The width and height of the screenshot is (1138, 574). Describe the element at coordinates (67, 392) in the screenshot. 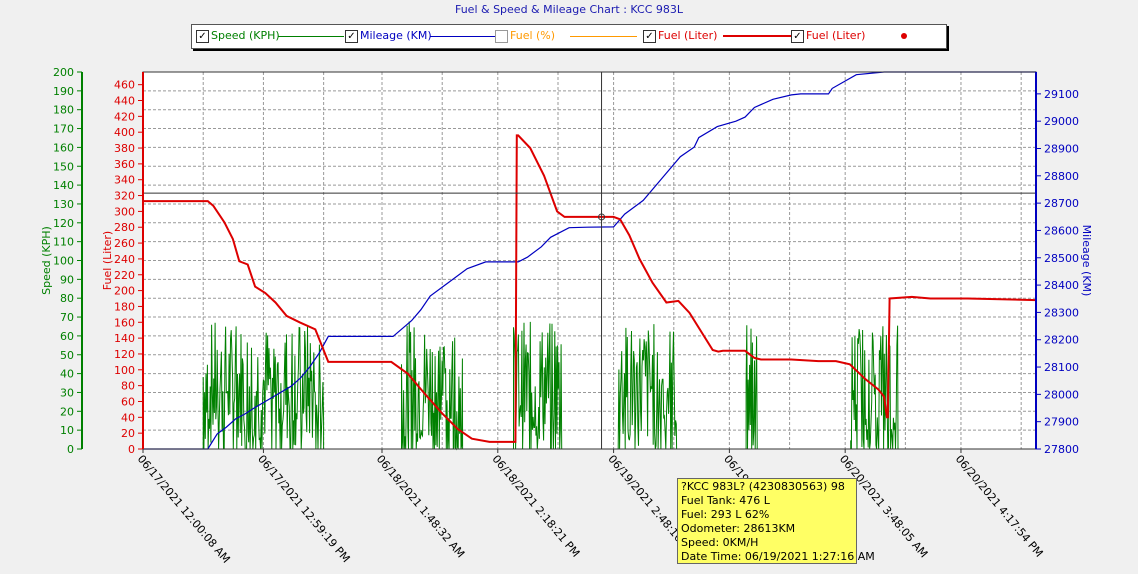

I see `speed-tick-label: 30` at that location.